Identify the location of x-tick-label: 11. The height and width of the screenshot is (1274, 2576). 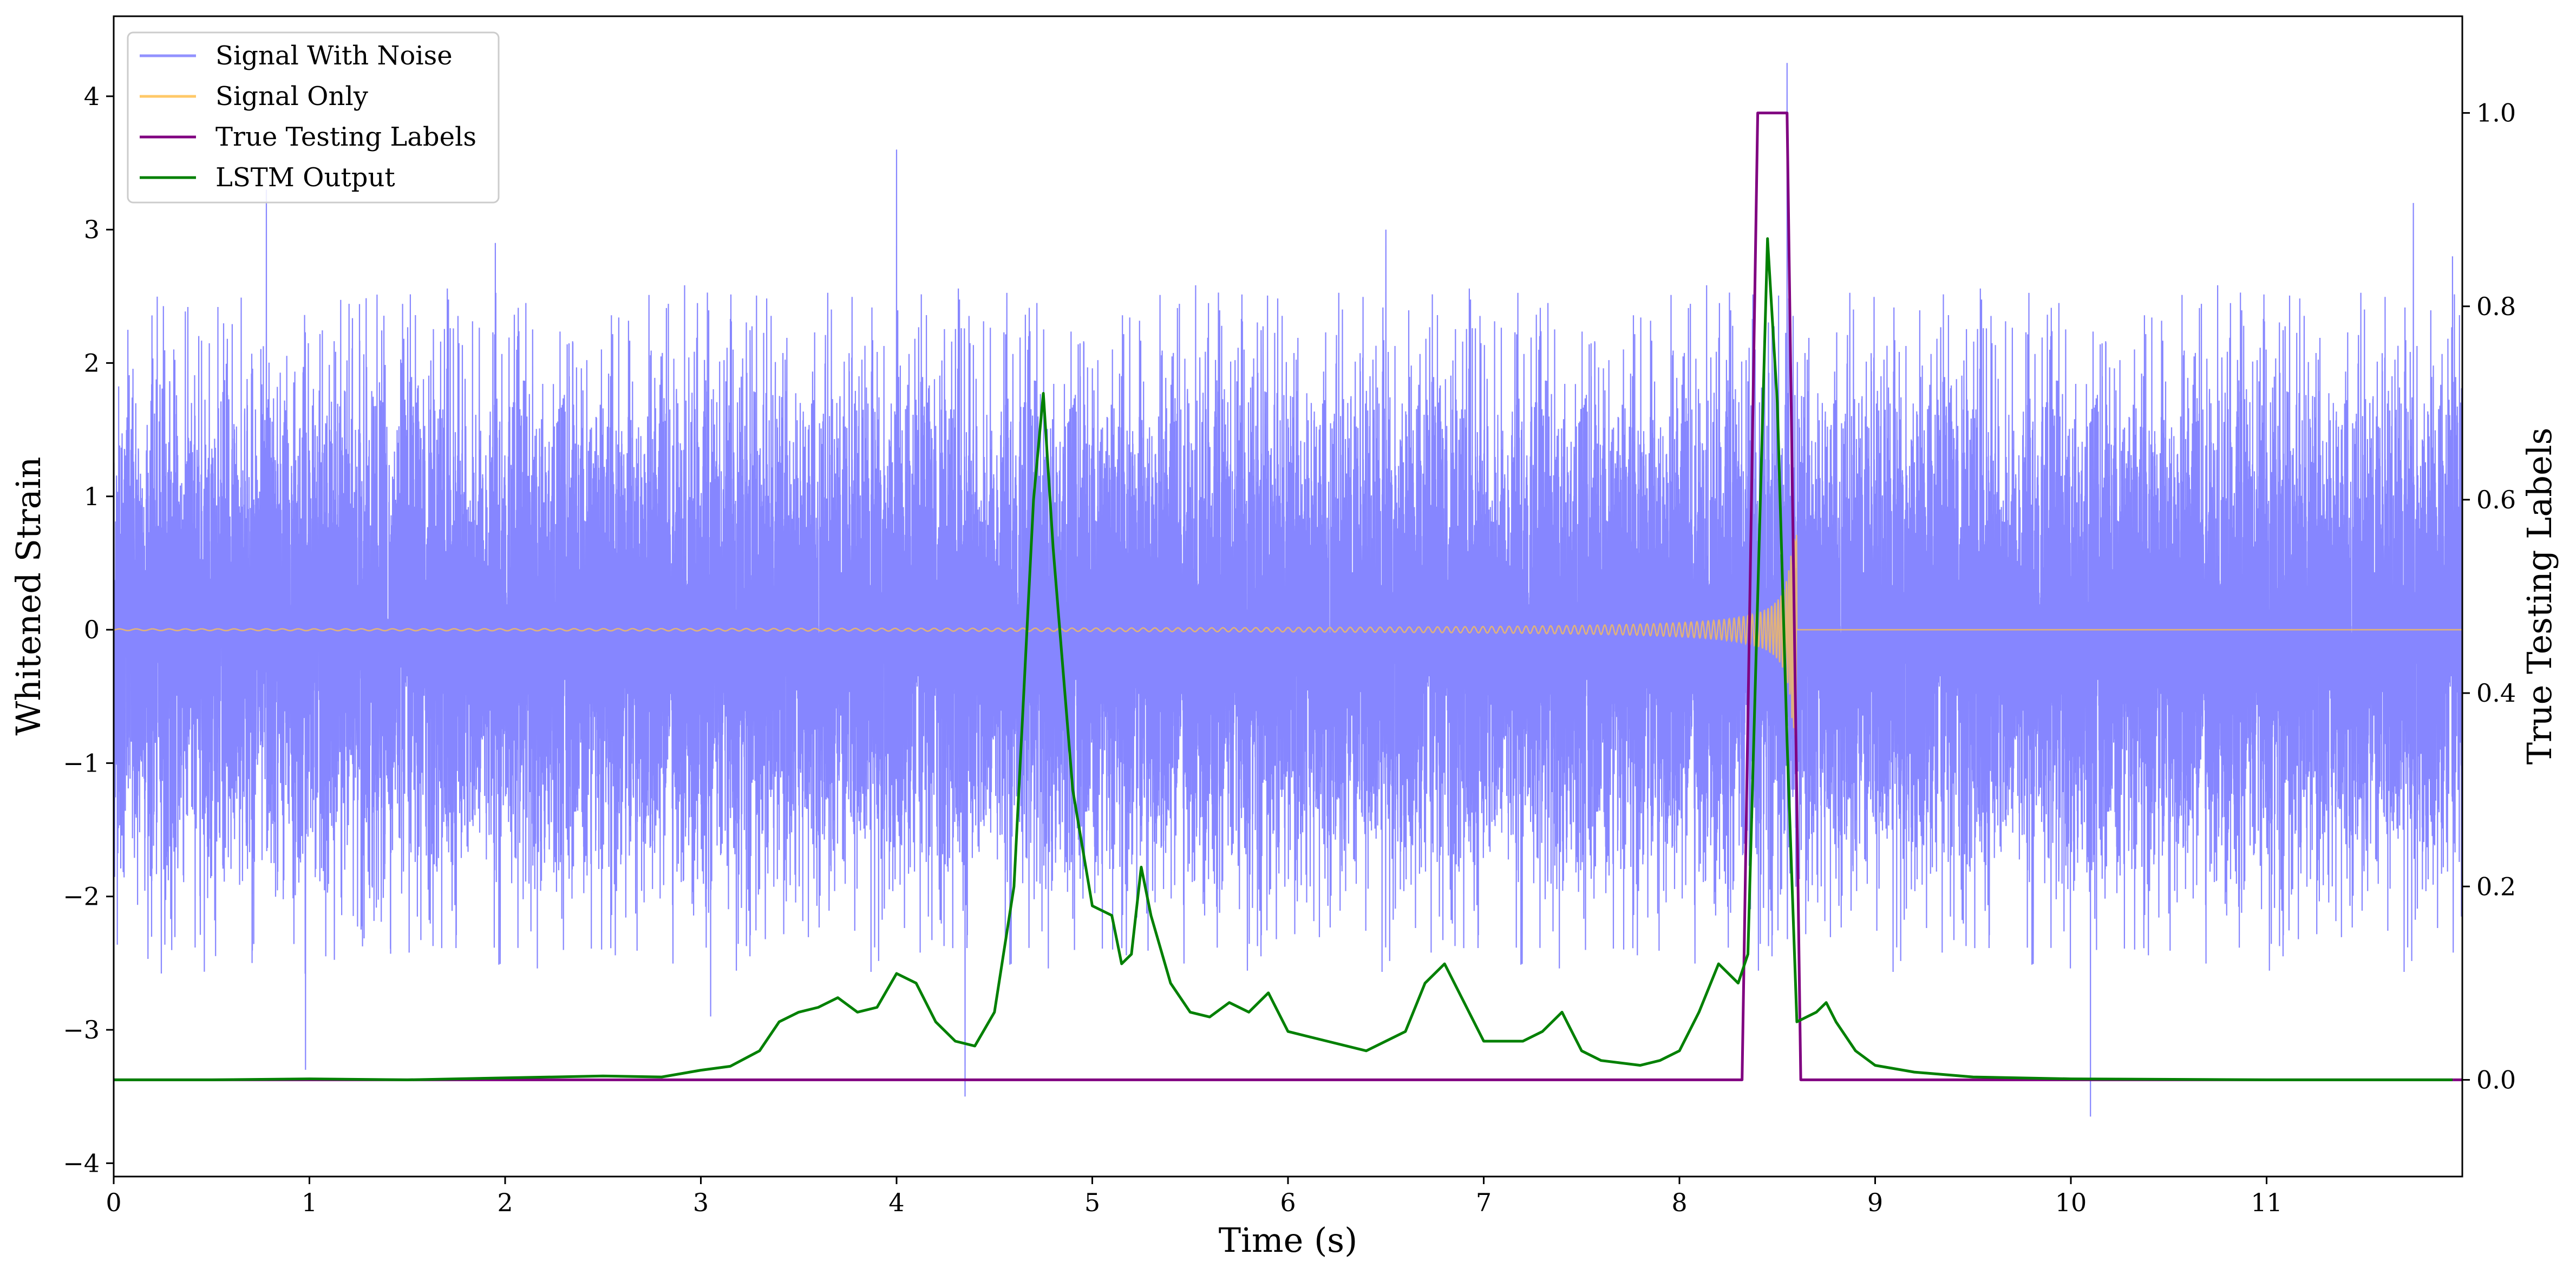
(2267, 1202).